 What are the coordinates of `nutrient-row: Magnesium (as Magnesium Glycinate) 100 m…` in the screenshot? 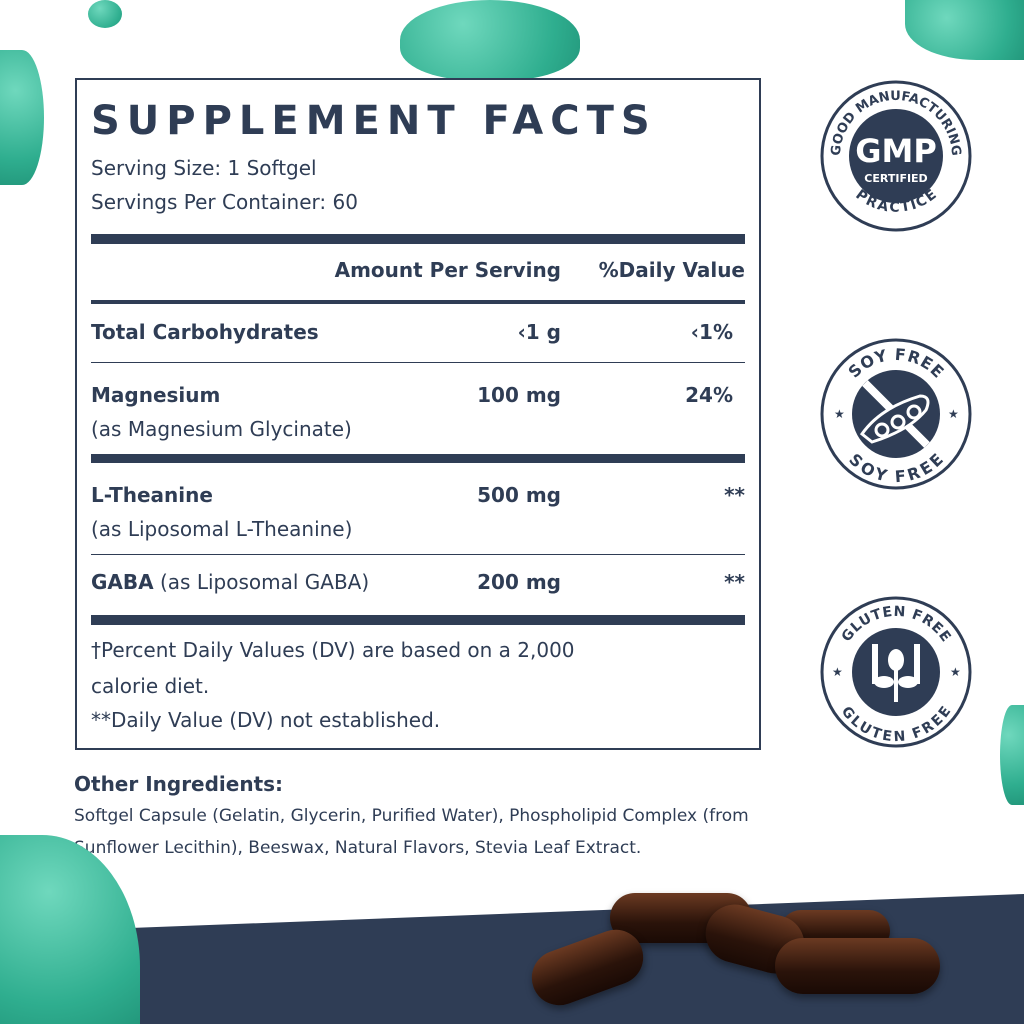 It's located at (418, 412).